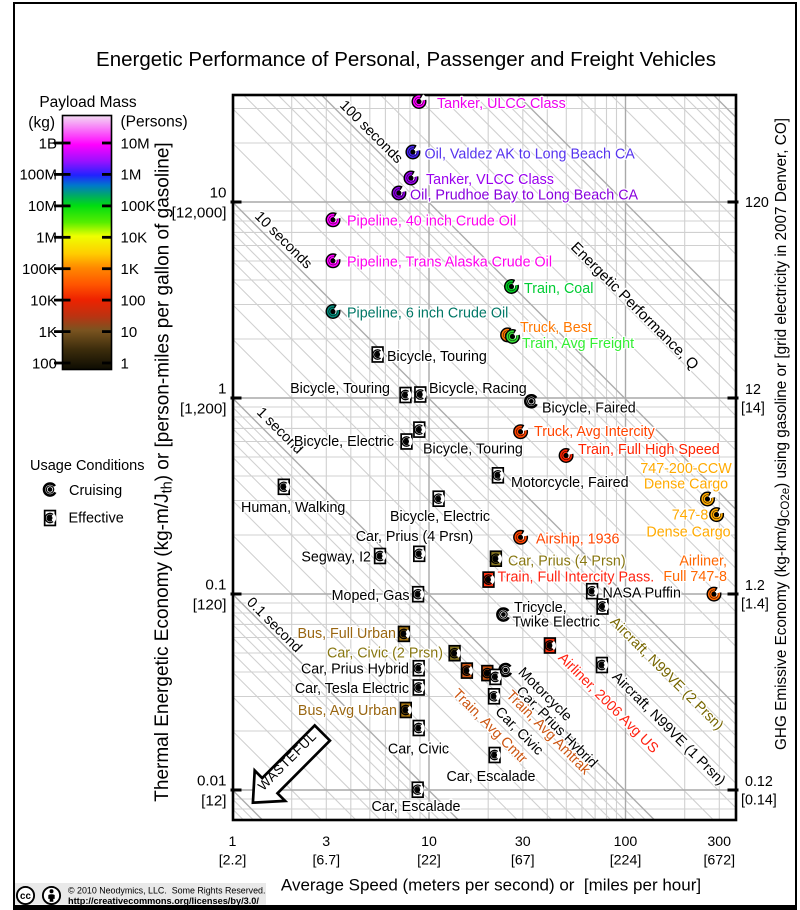  Describe the element at coordinates (96, 519) in the screenshot. I see `svg-text: Effective` at that location.